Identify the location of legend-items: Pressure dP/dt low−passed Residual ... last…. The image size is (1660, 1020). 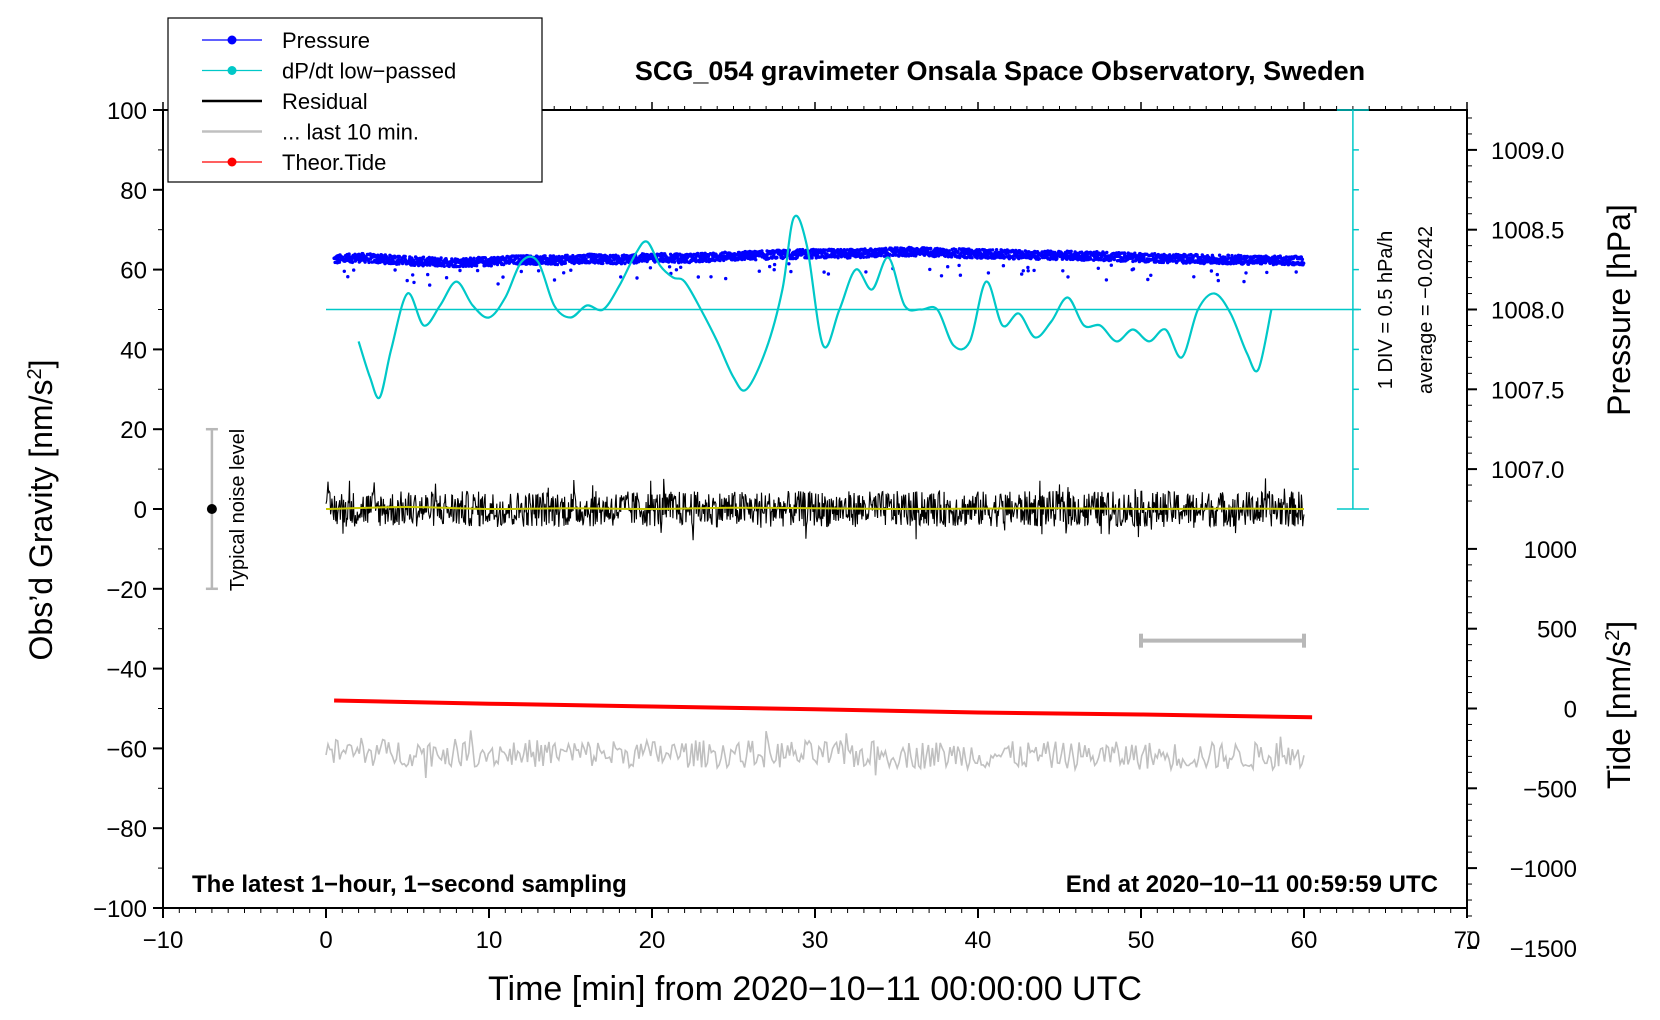
(329, 101).